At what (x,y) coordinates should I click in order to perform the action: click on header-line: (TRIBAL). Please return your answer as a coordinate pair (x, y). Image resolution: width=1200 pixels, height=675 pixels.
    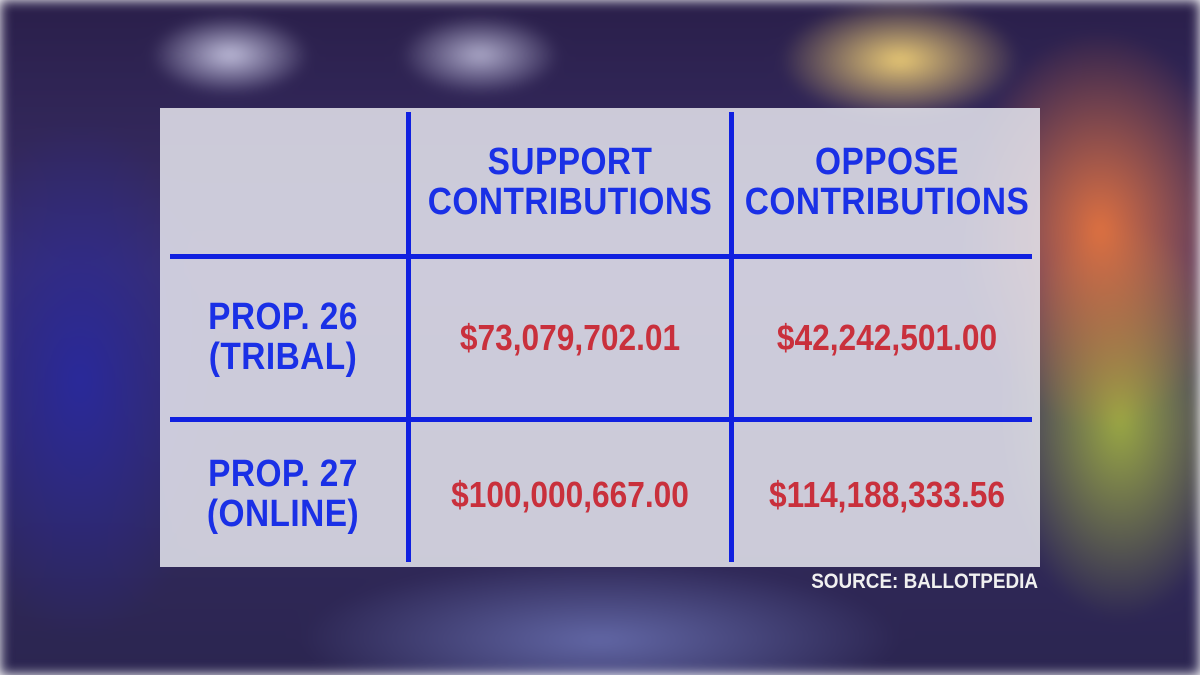
    Looking at the image, I should click on (283, 357).